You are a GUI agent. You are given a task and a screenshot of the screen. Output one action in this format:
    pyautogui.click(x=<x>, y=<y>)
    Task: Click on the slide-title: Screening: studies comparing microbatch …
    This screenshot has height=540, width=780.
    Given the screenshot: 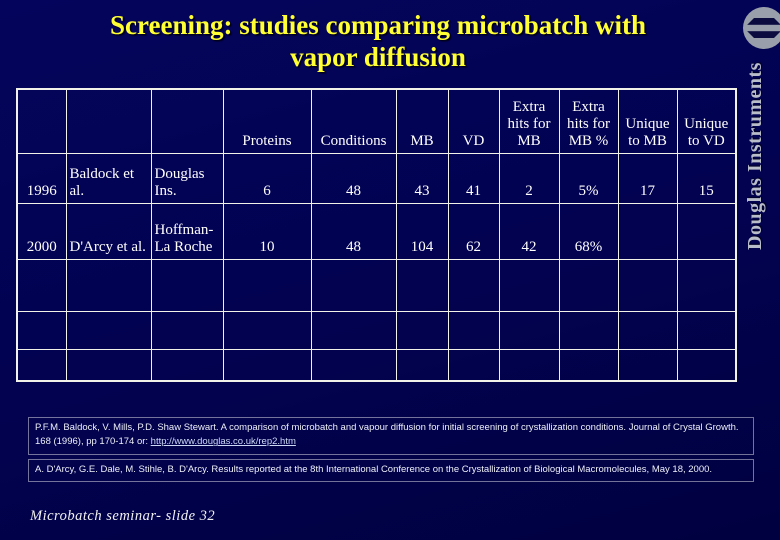 What is the action you would take?
    pyautogui.click(x=378, y=41)
    